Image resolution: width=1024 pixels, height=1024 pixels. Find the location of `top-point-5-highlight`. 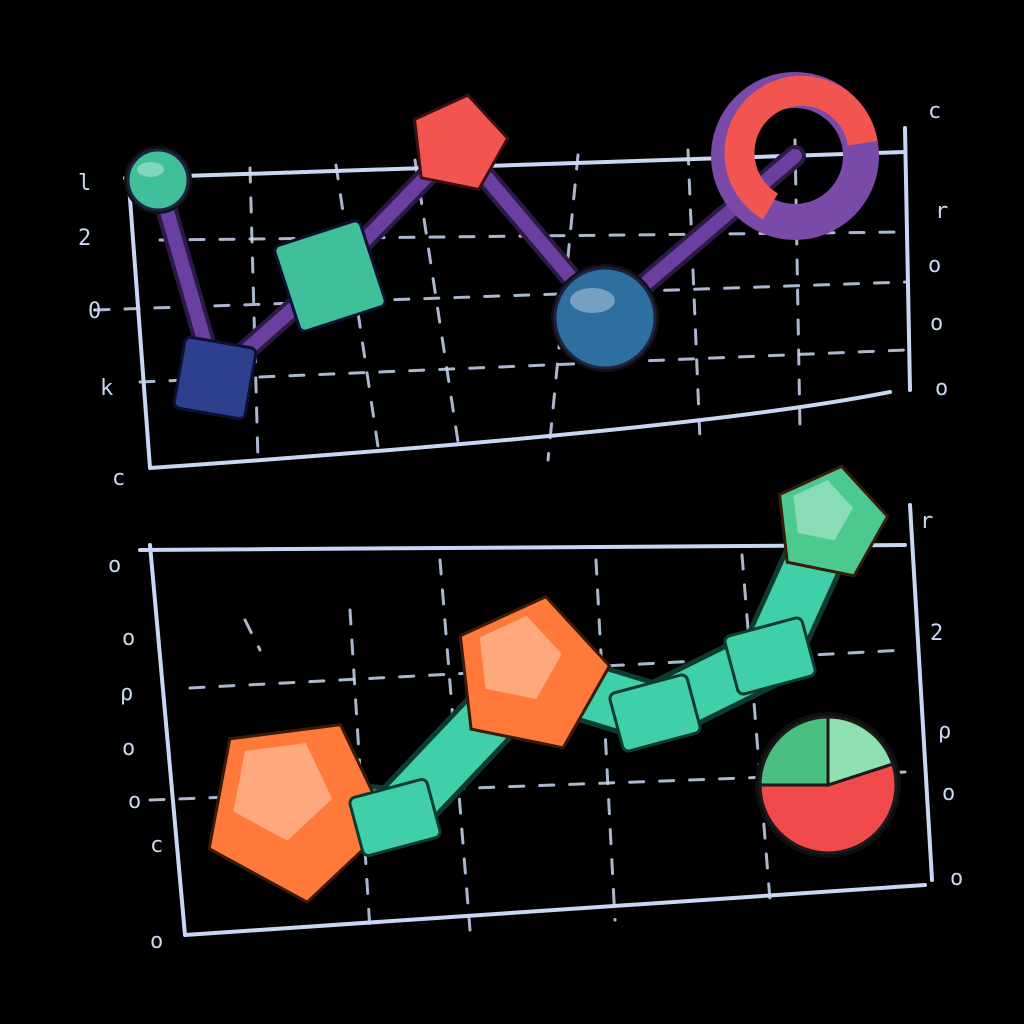

top-point-5-highlight is located at coordinates (592, 300).